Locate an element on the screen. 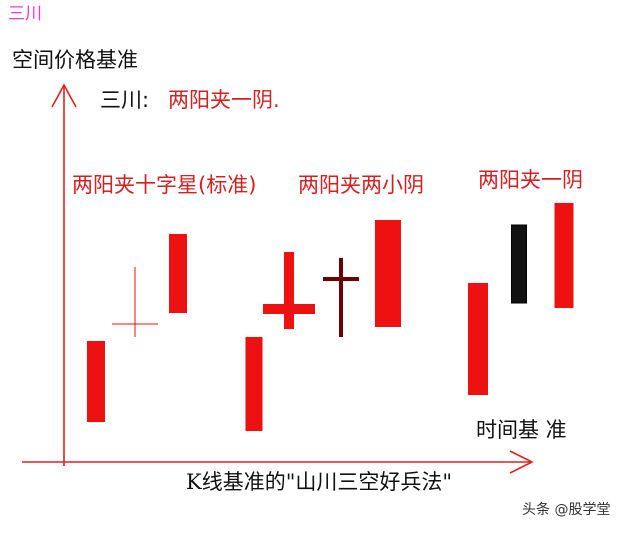 This screenshot has height=534, width=638. legend-text: 两阳夹一阴. is located at coordinates (224, 100).